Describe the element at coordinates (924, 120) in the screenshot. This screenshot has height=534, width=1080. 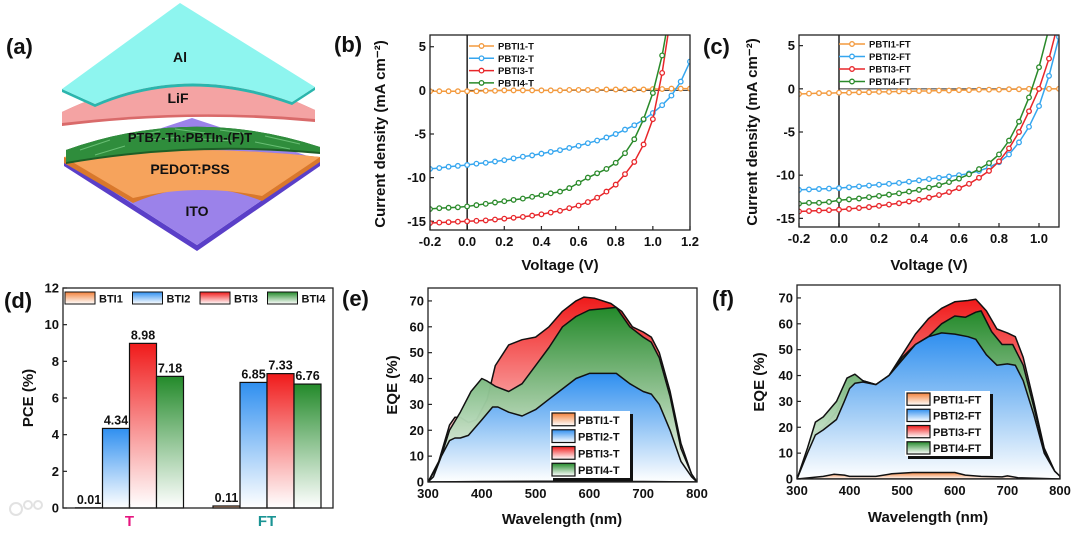
I see `series-line-PBTI4-FT` at that location.